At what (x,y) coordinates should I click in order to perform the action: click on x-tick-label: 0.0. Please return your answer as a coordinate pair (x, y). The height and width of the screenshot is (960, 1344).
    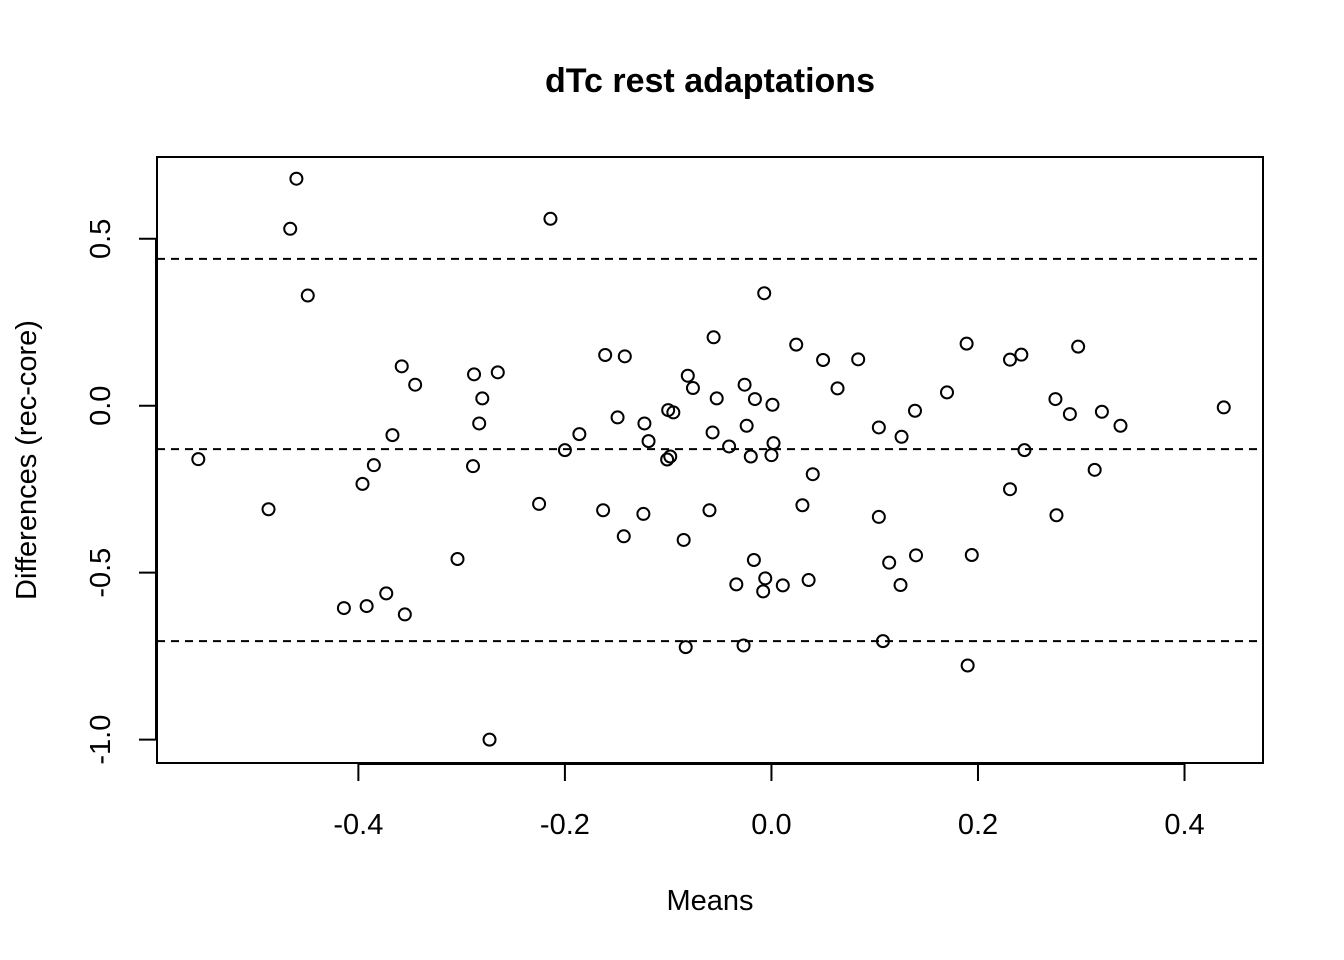
    Looking at the image, I should click on (771, 825).